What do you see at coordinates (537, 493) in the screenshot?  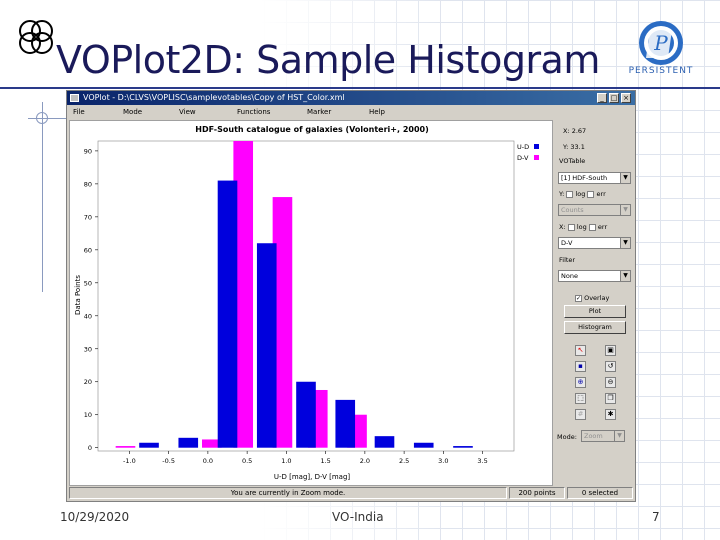 I see `status-points: 200 points` at bounding box center [537, 493].